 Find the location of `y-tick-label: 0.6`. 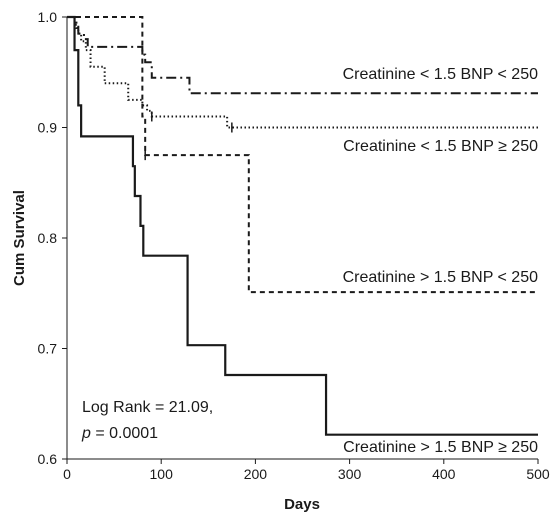

y-tick-label: 0.6 is located at coordinates (48, 459).